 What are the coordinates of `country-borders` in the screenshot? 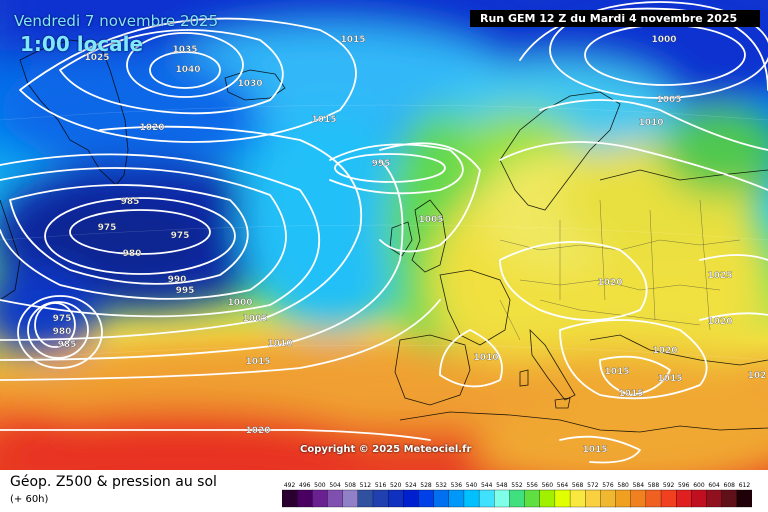 It's located at (620, 270).